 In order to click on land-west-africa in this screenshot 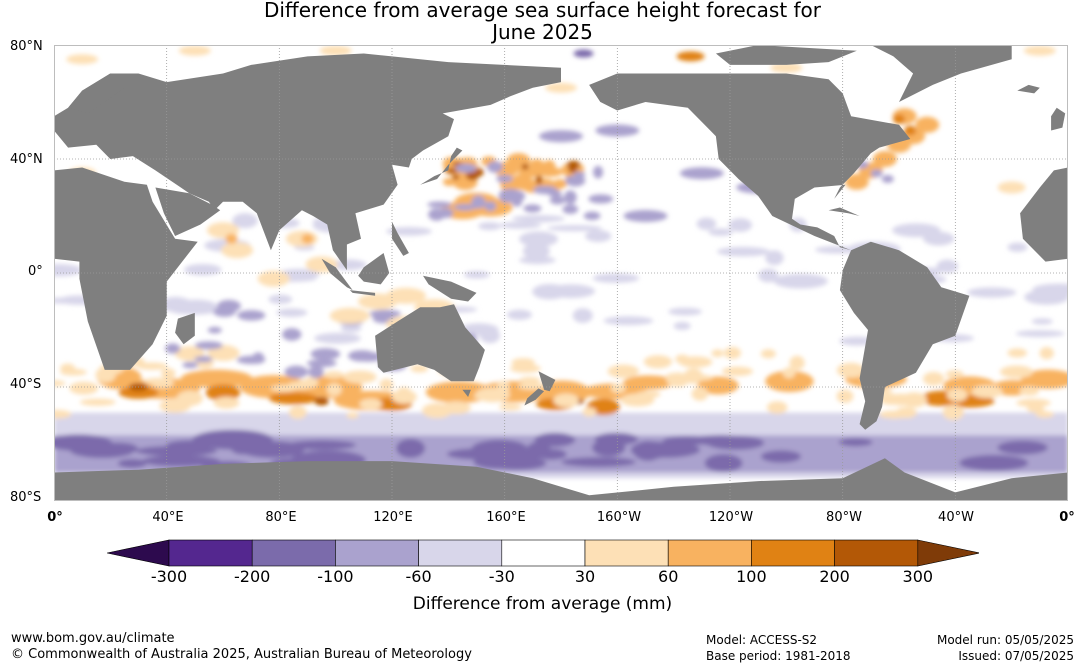, I will do `click(1044, 214)`.